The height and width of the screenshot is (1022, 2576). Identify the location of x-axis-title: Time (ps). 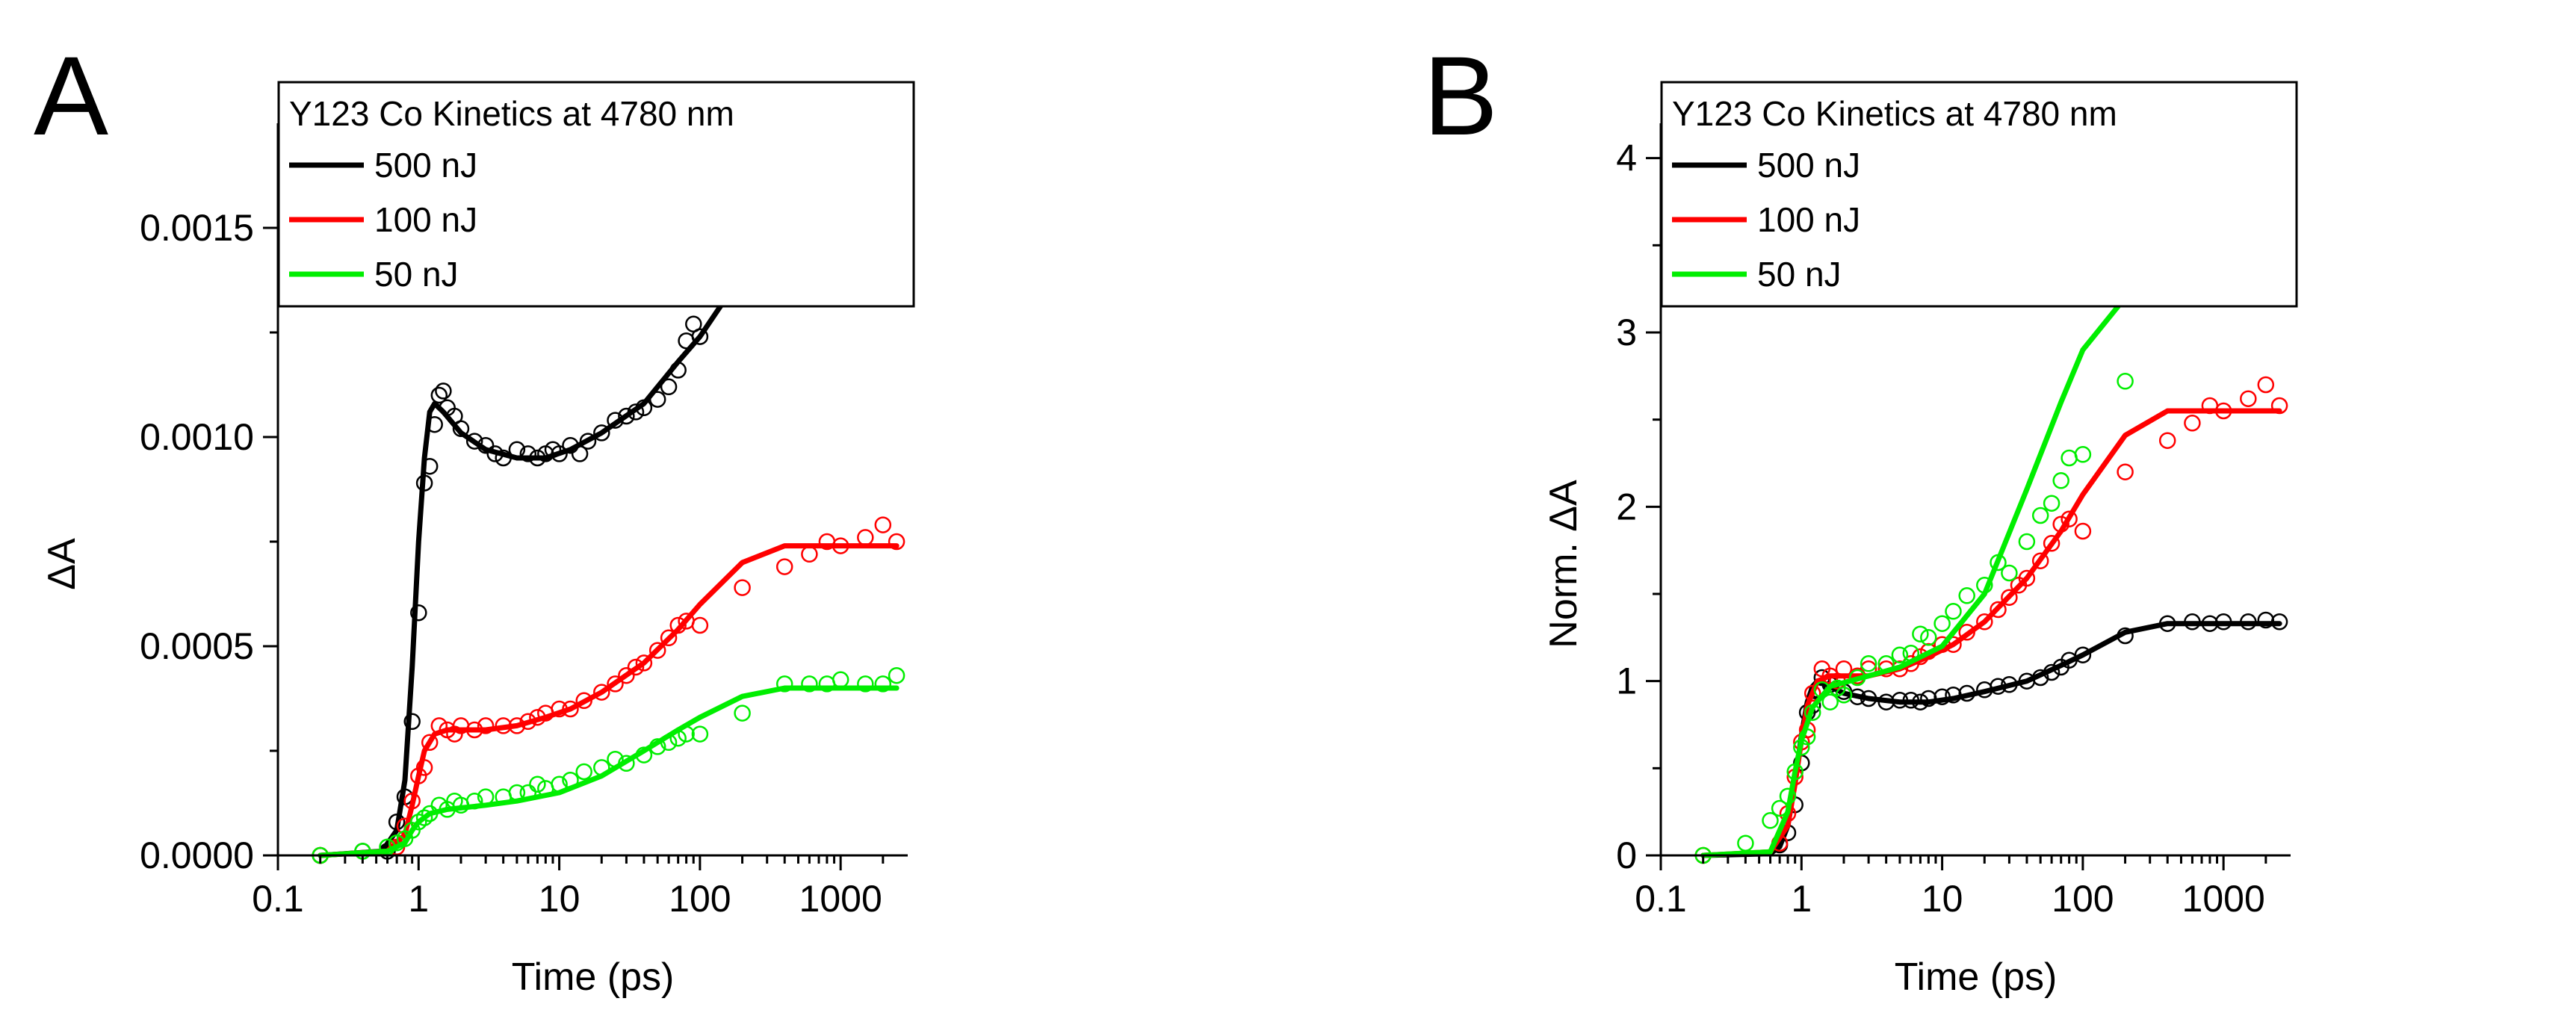
(593, 977).